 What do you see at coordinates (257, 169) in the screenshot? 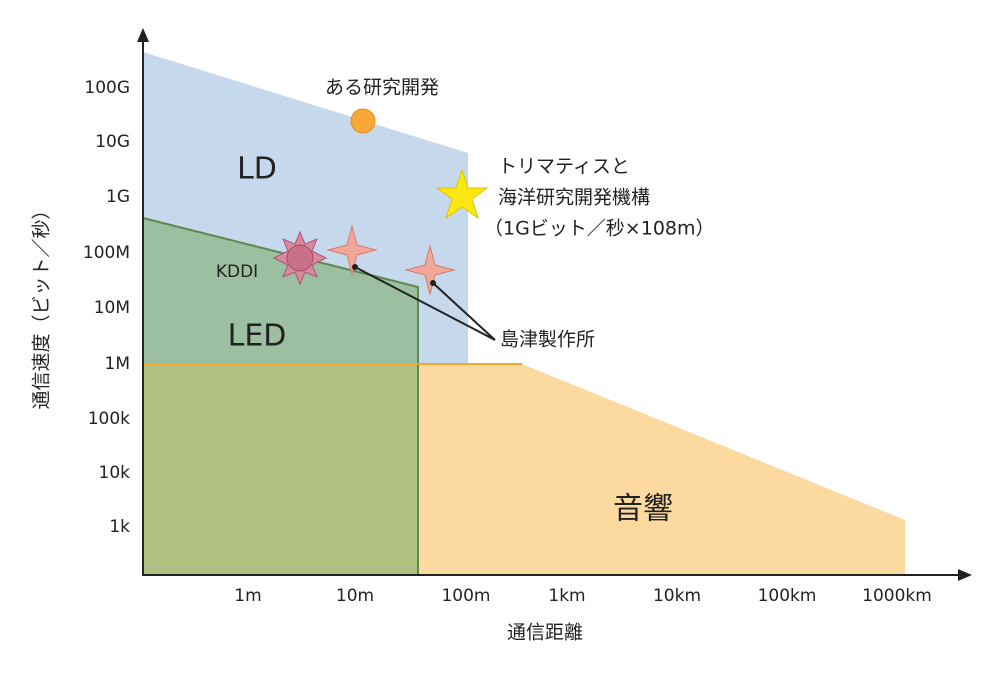
I see `region-label: LD` at bounding box center [257, 169].